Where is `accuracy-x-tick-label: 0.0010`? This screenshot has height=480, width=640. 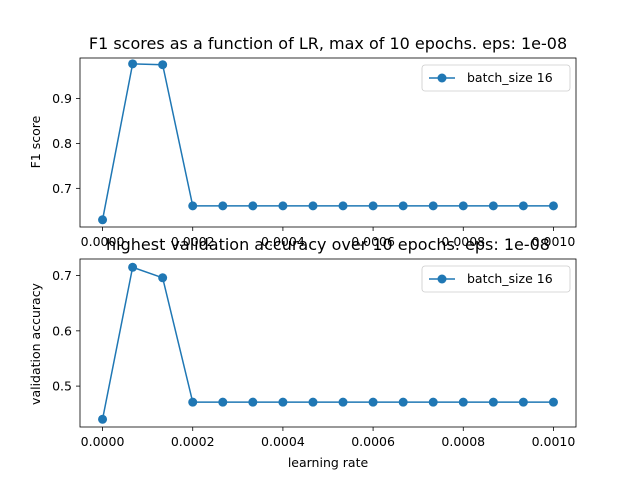 accuracy-x-tick-label: 0.0010 is located at coordinates (554, 441).